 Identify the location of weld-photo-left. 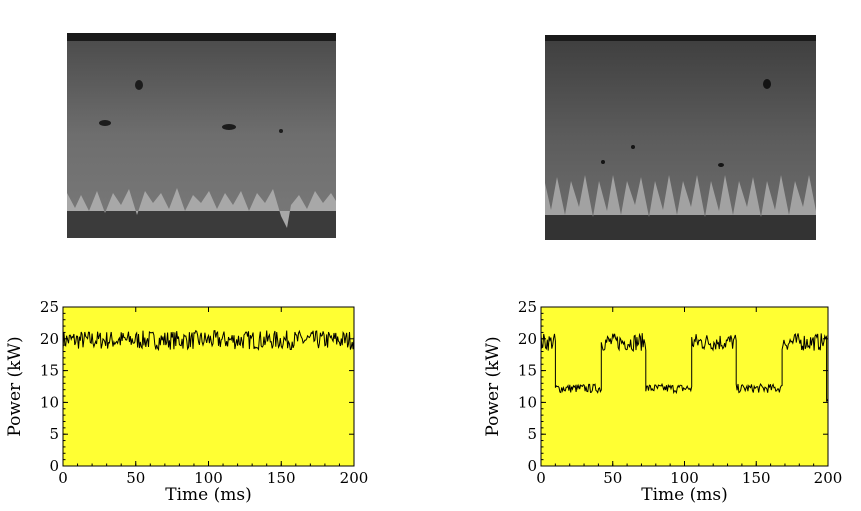
(201, 135).